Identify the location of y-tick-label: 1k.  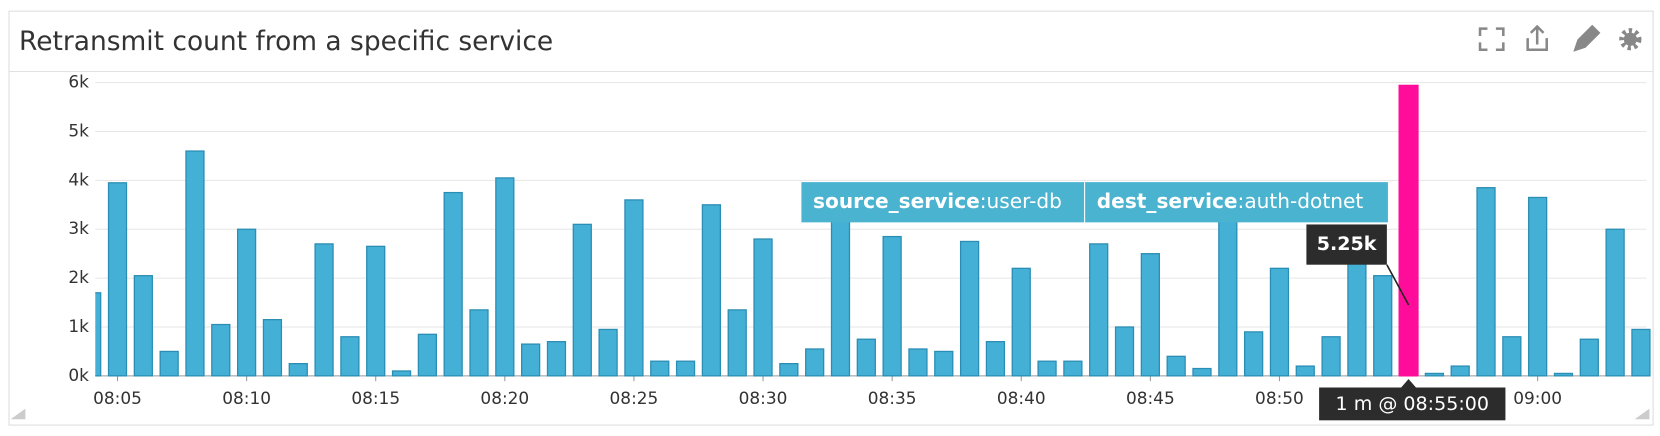
(78, 326).